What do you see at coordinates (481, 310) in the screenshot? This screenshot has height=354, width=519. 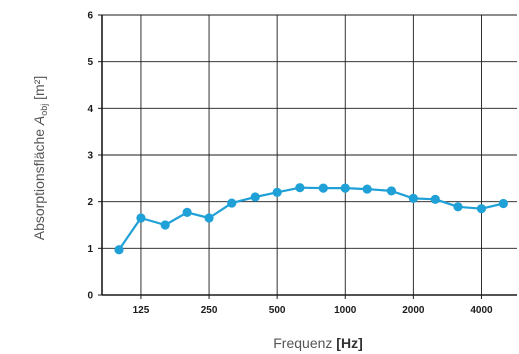 I see `x-tick-label: 4000` at bounding box center [481, 310].